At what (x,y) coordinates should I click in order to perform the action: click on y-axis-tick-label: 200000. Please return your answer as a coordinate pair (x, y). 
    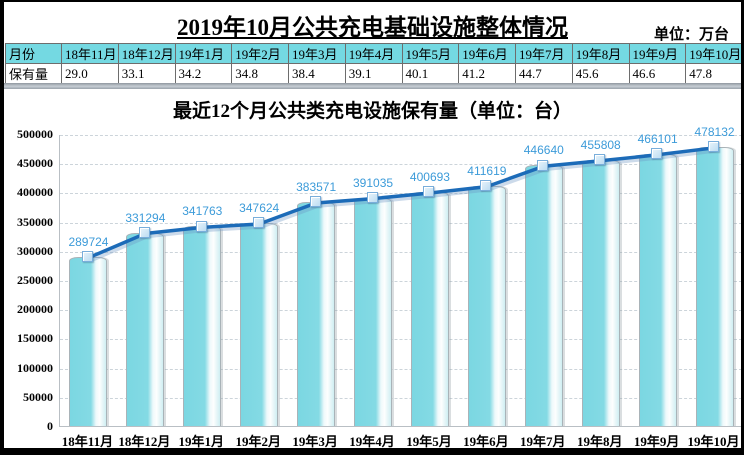
    Looking at the image, I should click on (35, 309).